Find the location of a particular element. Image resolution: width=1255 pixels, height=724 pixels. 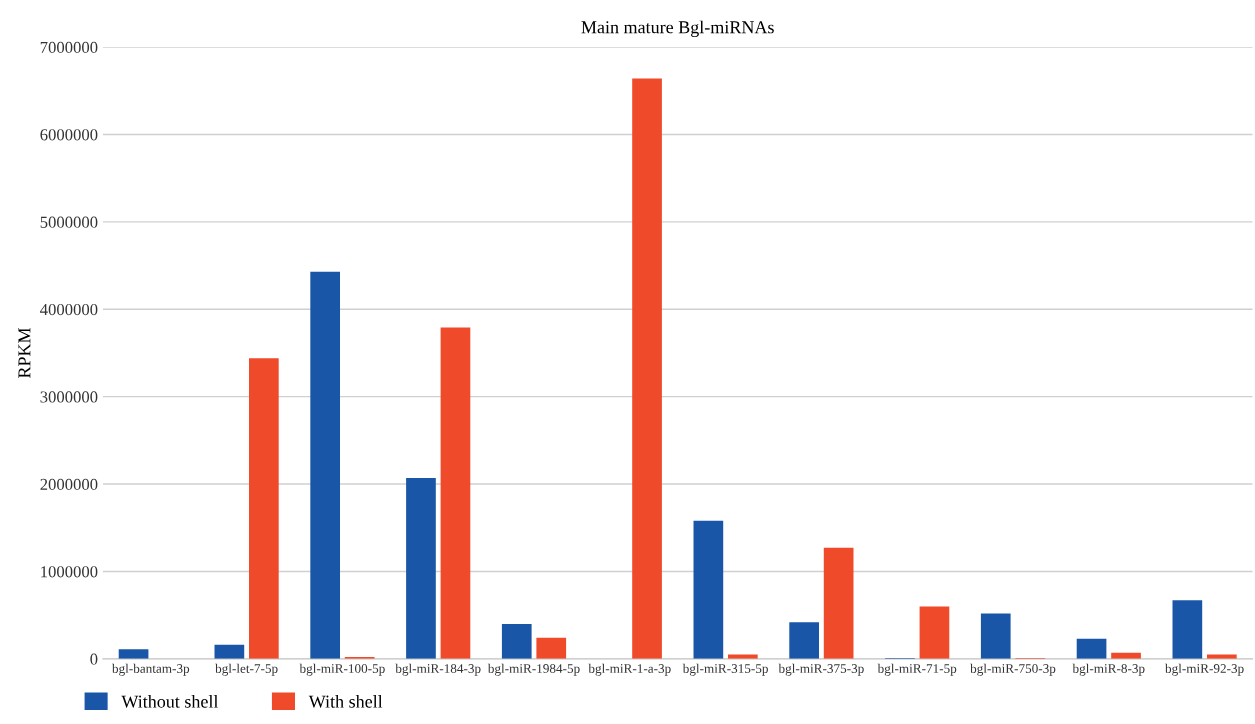

x-tick-label: bgl-miR-92-3p is located at coordinates (1204, 669).